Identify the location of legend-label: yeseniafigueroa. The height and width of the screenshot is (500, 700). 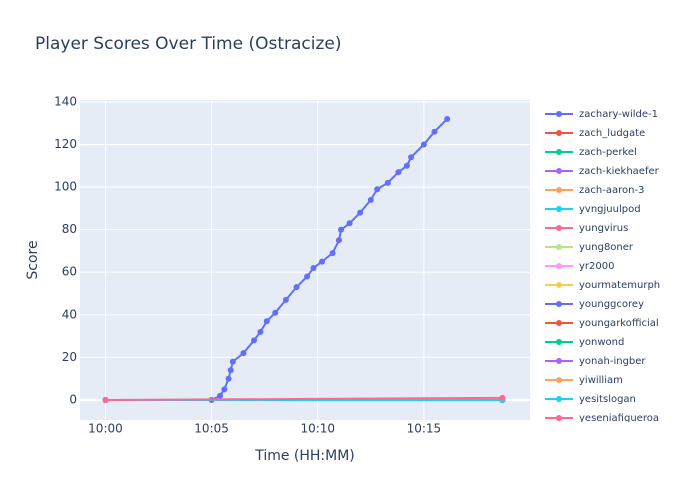
(619, 418).